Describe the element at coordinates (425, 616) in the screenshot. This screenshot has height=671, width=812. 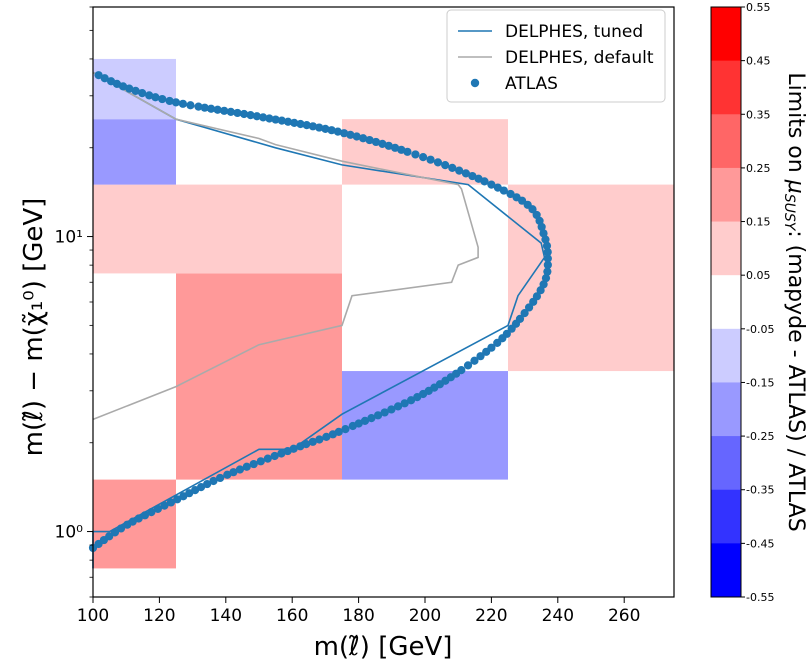
I see `x-tick-label: 200` at that location.